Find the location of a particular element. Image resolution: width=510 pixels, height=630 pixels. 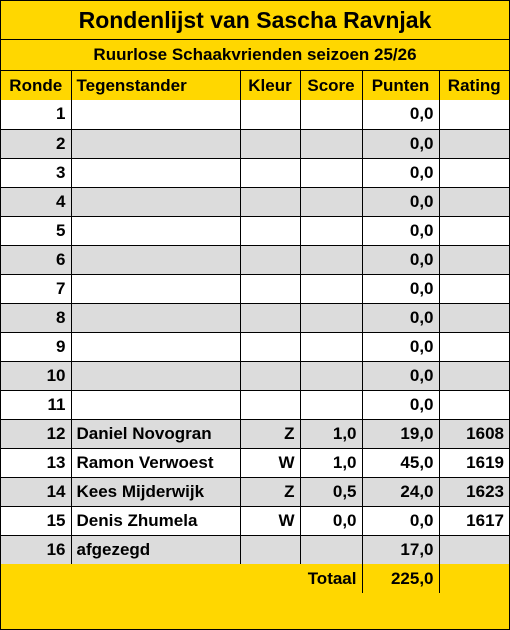

cell-punten: 45,0 is located at coordinates (400, 462).